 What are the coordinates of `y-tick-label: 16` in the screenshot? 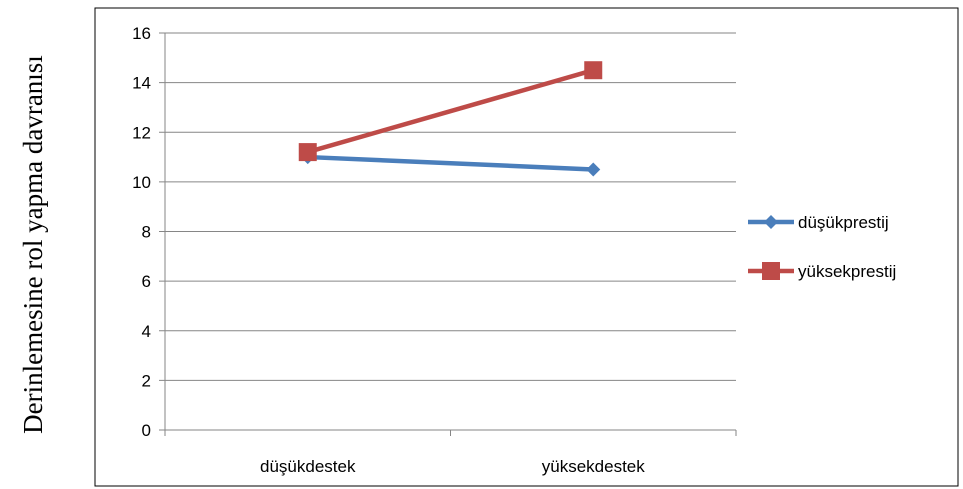 It's located at (141, 33).